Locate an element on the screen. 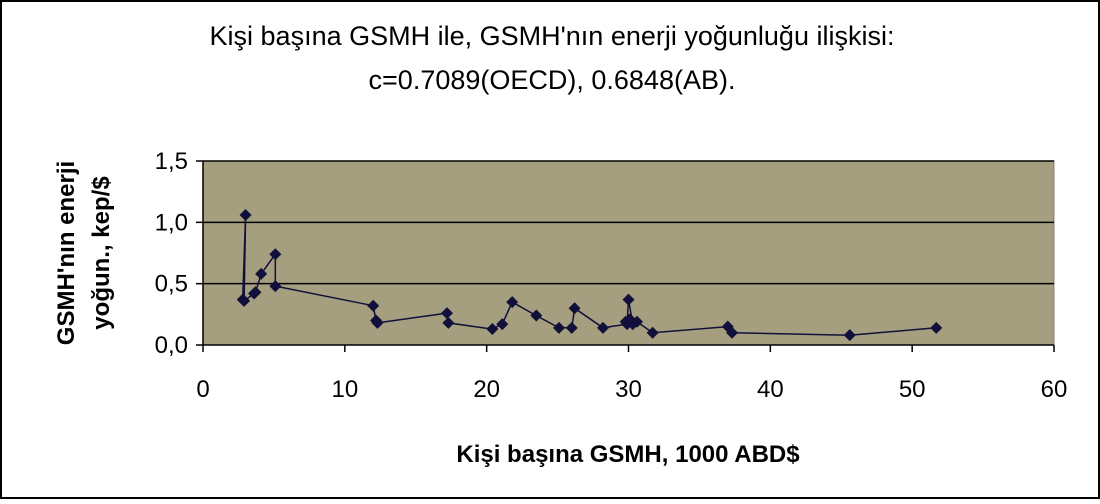  x-tick-label-0: 0 is located at coordinates (202, 389).